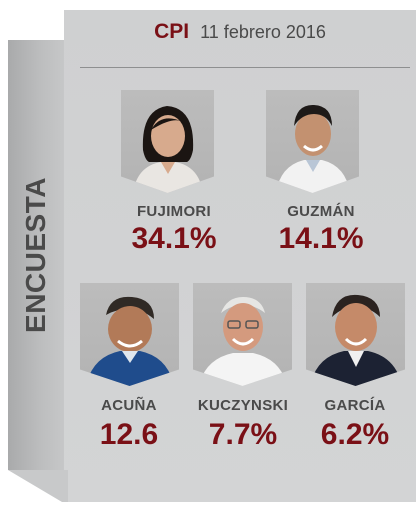  I want to click on side-label: ENCUESTA, so click(35, 255).